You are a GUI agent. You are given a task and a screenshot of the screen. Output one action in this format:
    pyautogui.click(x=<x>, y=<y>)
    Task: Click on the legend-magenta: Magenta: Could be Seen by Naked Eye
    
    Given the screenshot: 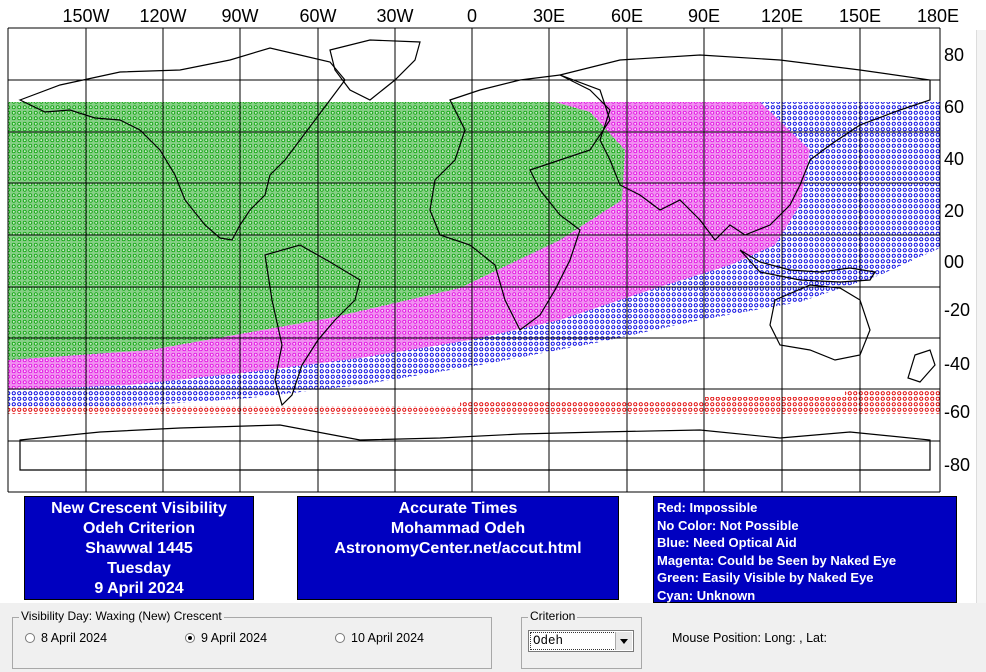 What is the action you would take?
    pyautogui.click(x=777, y=560)
    